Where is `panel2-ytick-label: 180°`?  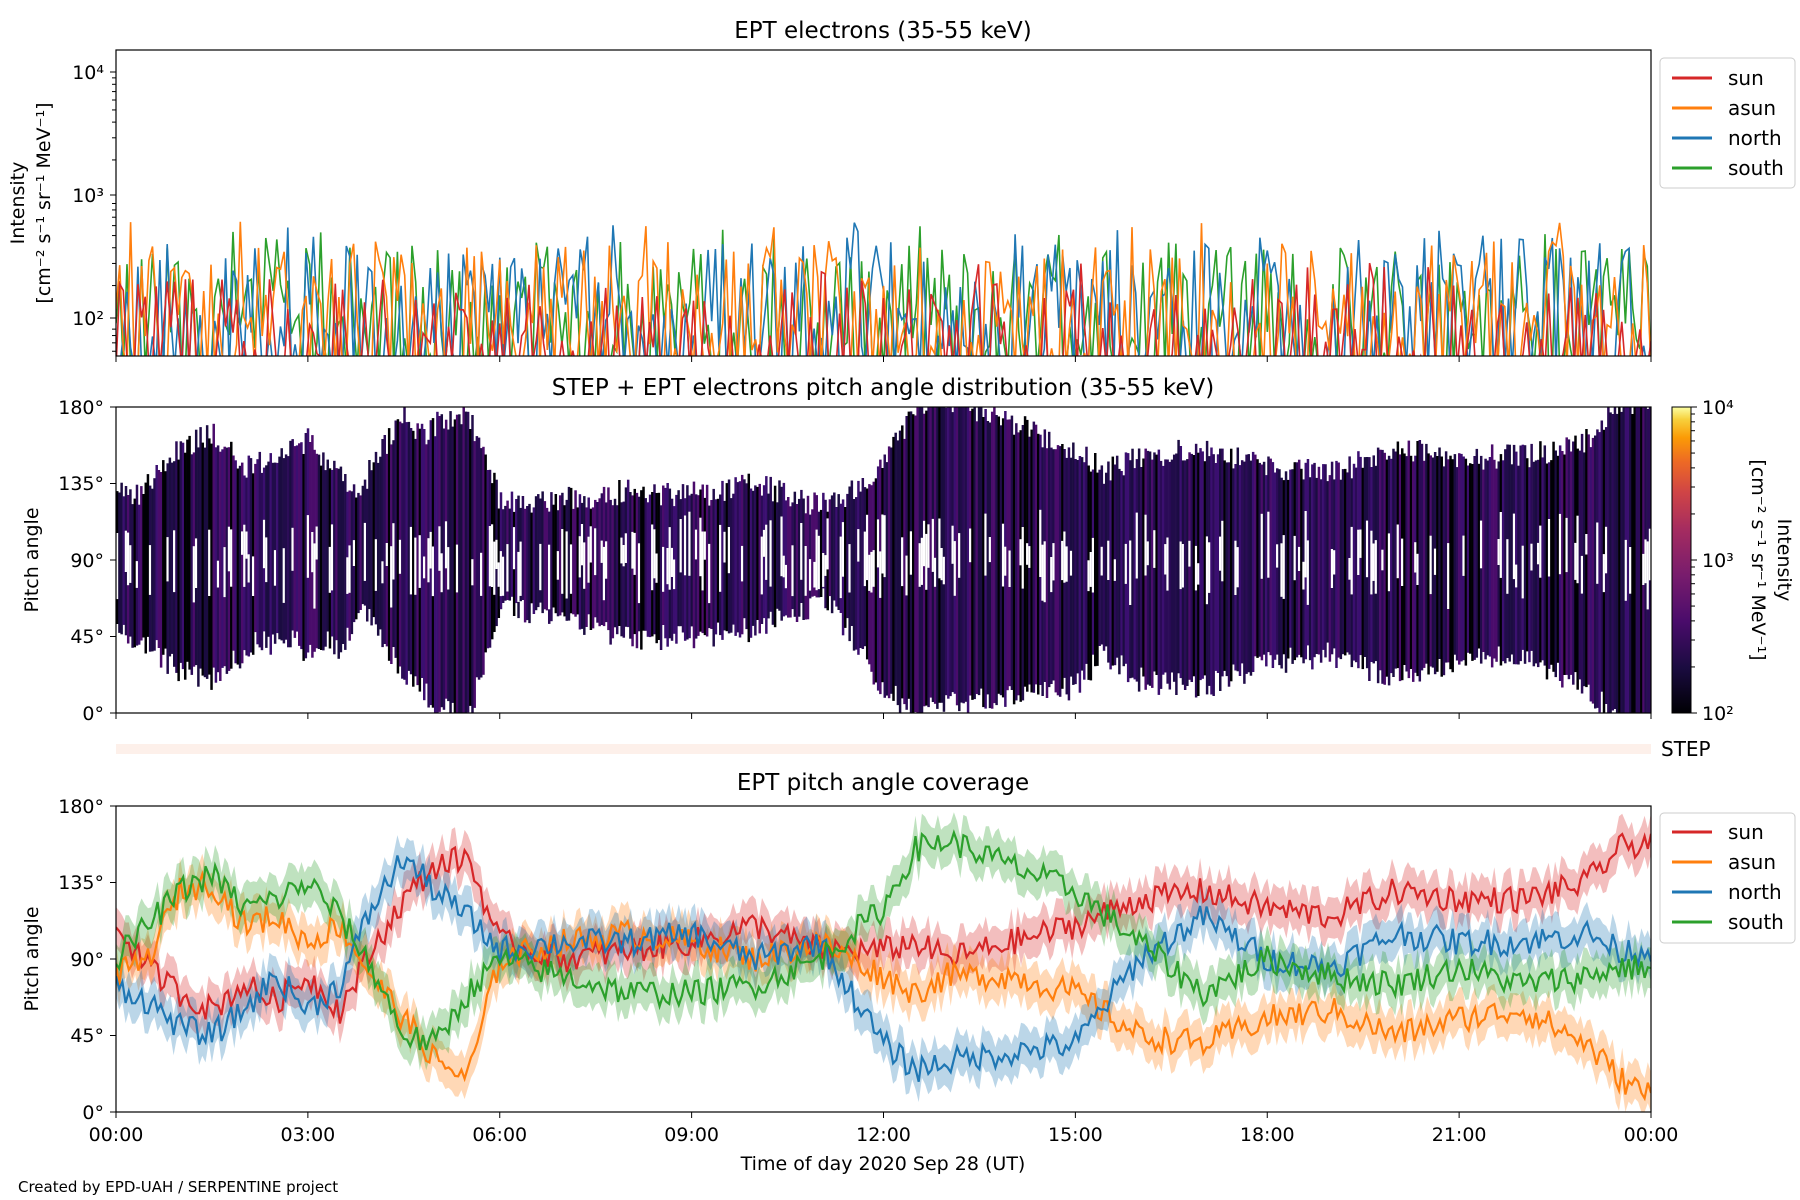 panel2-ytick-label: 180° is located at coordinates (81, 408).